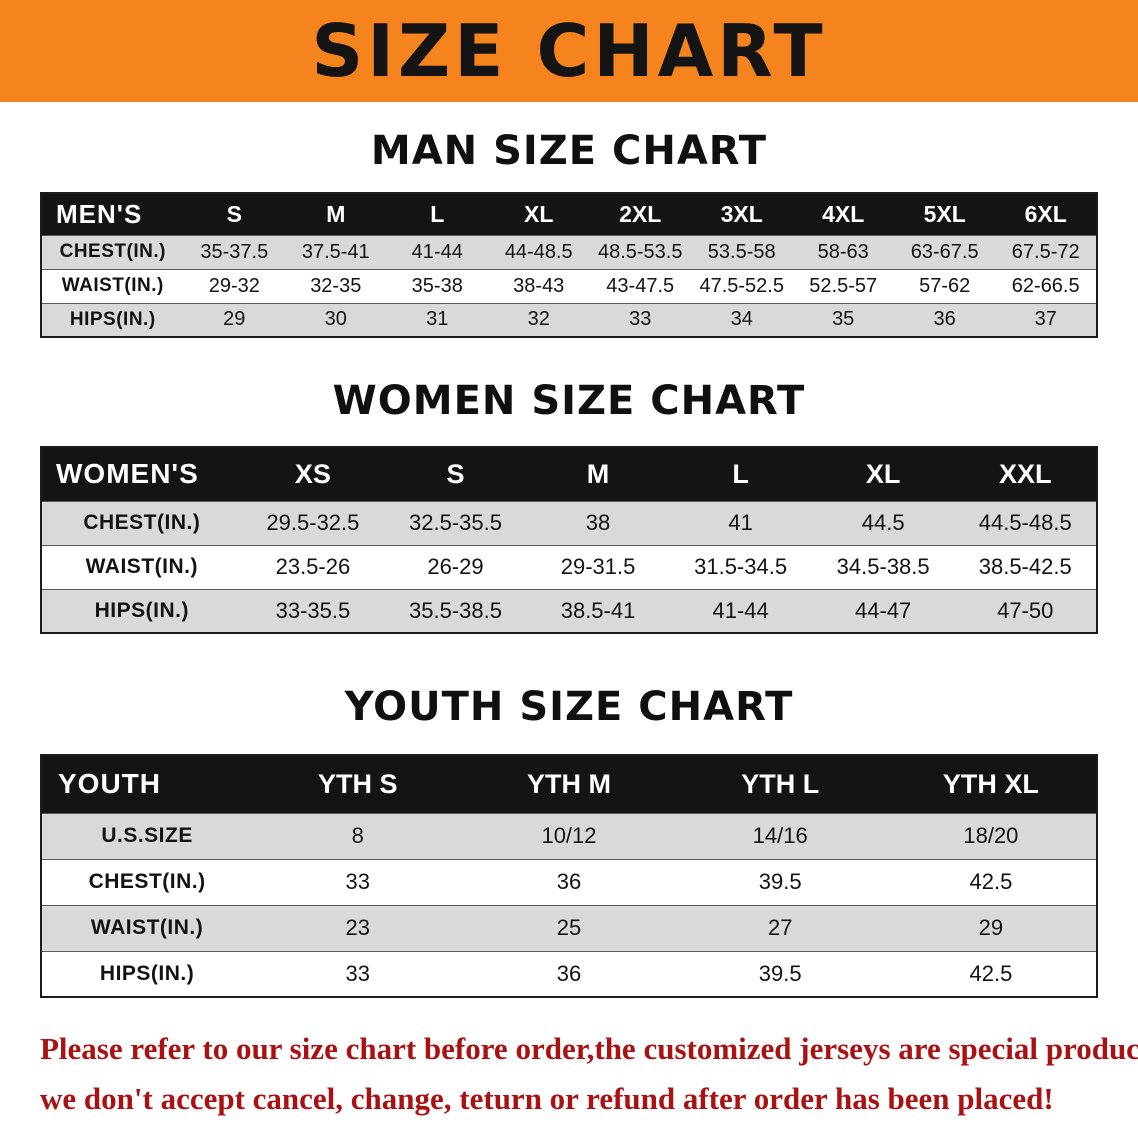  I want to click on size-value-cell: 38.5-41, so click(598, 610).